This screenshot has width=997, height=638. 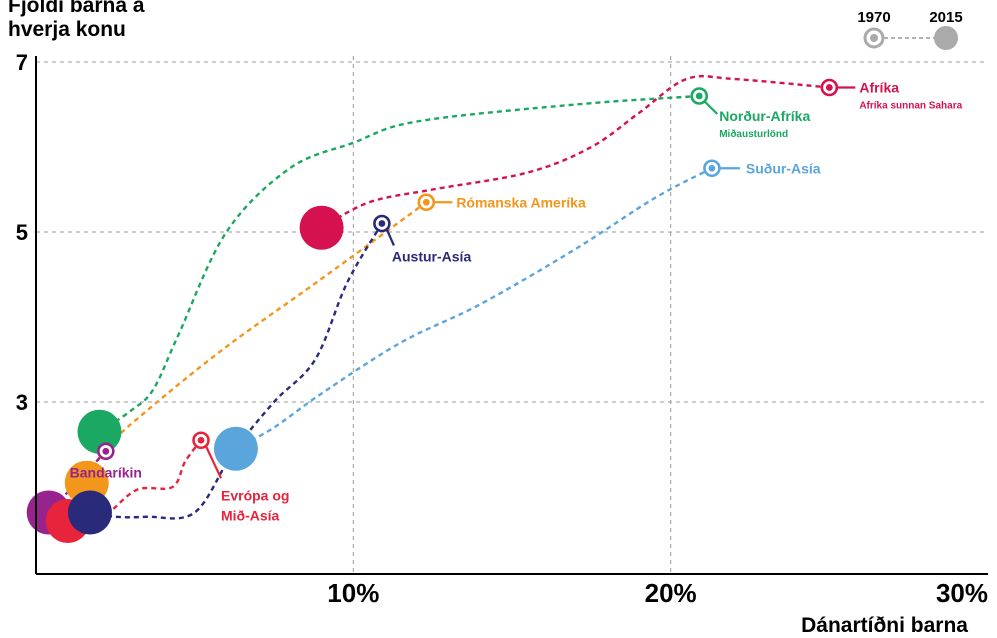 What do you see at coordinates (22, 62) in the screenshot?
I see `y-tick-label: 7` at bounding box center [22, 62].